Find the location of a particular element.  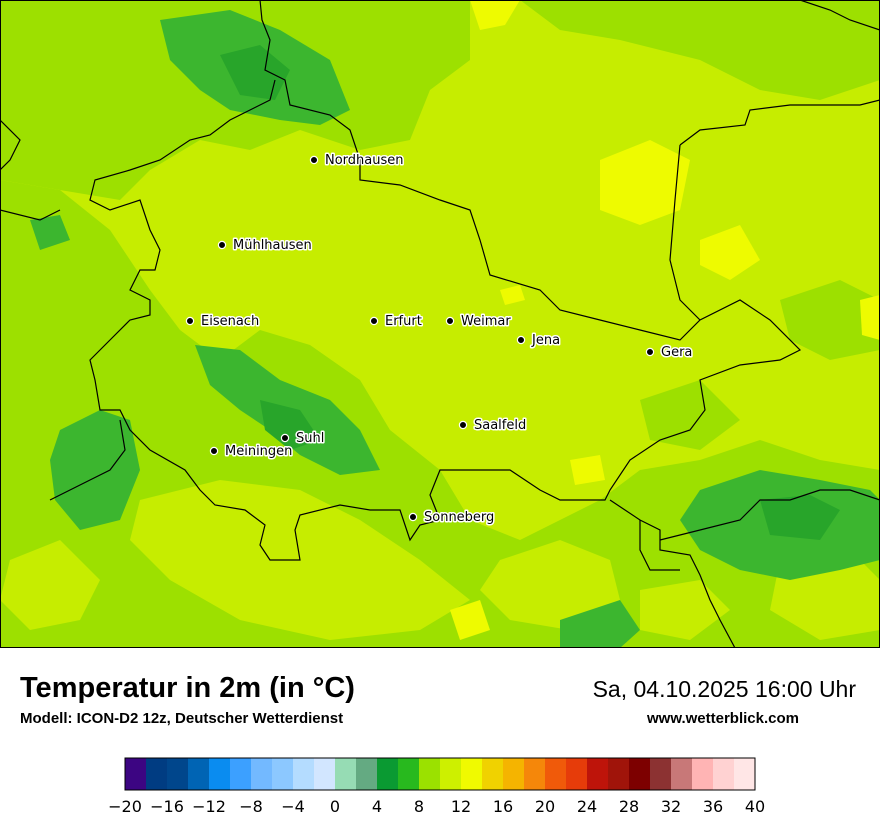

page-title: Temperatur in 2m (in °C) is located at coordinates (187, 688).